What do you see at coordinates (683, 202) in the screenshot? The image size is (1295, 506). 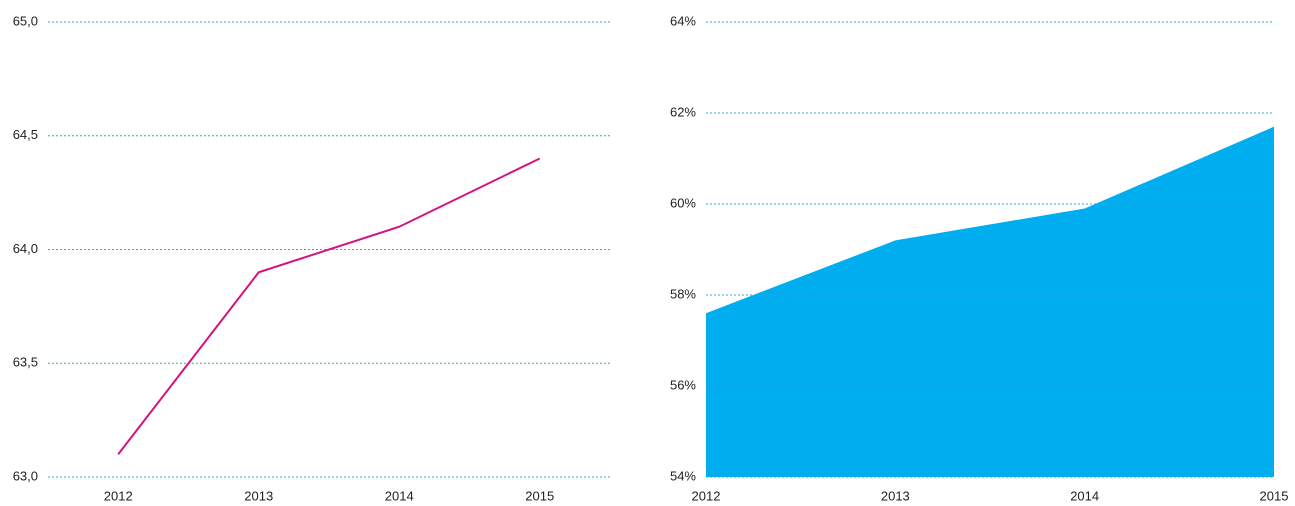 I see `y-tick-label: 60%` at bounding box center [683, 202].